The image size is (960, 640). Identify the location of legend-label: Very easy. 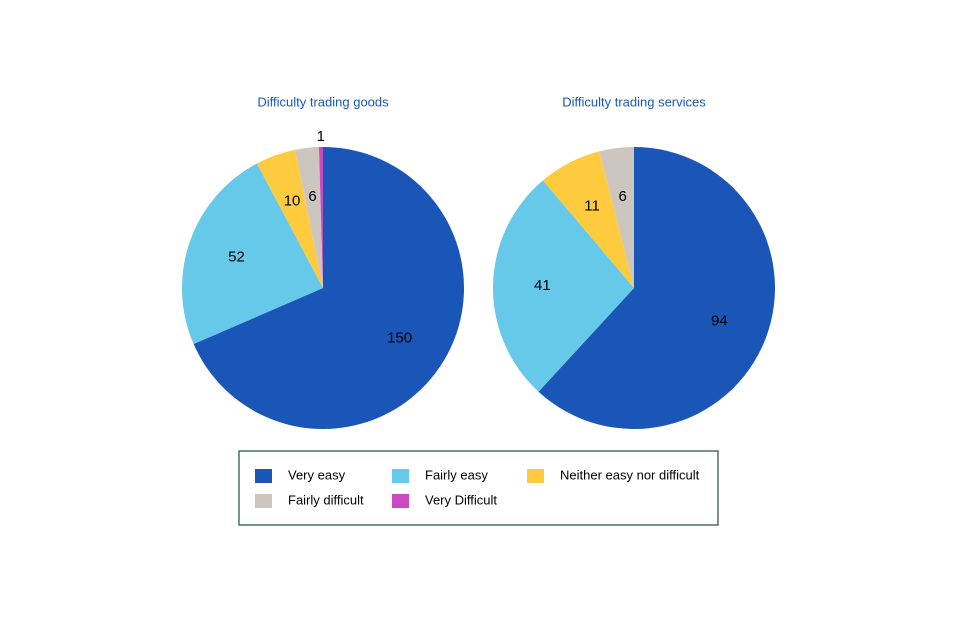
(317, 474).